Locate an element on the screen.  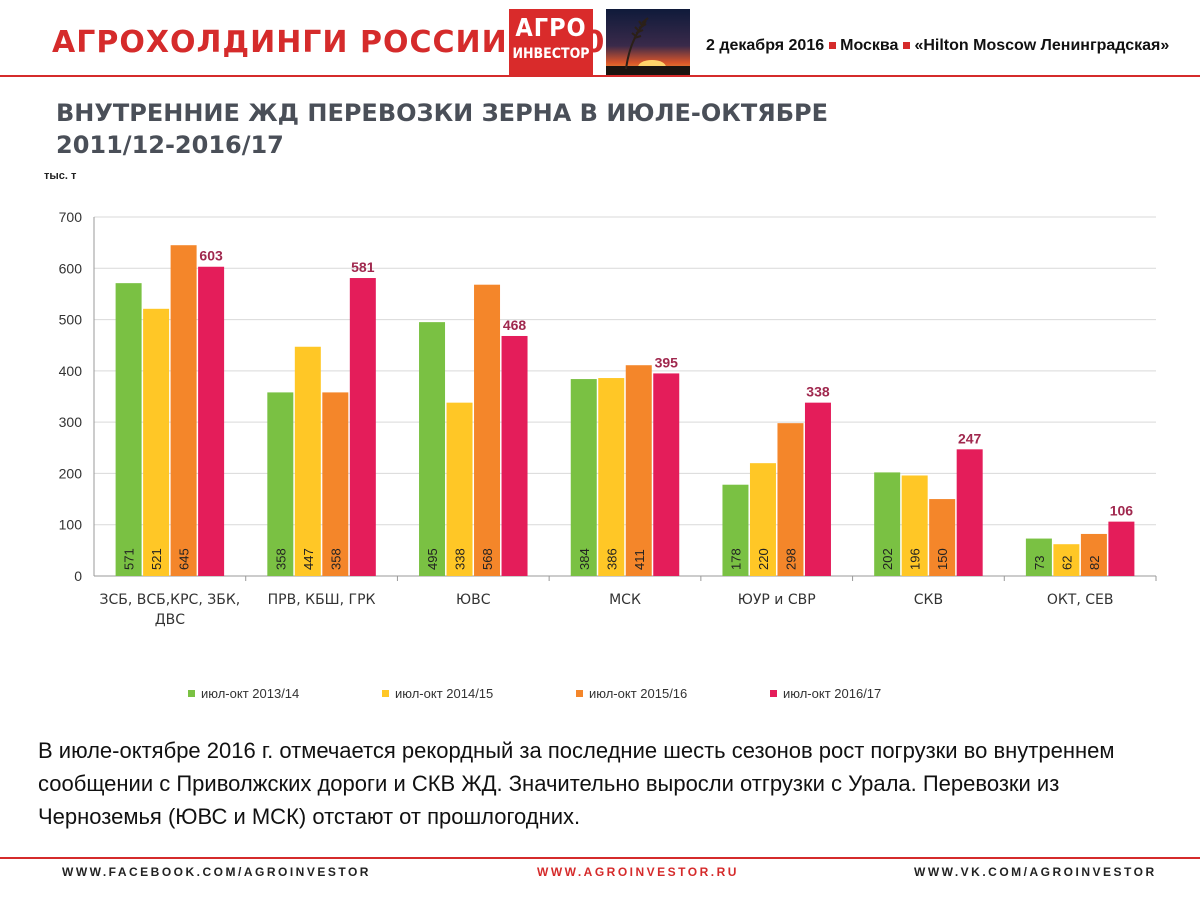
wheat-sunset-image is located at coordinates (648, 42).